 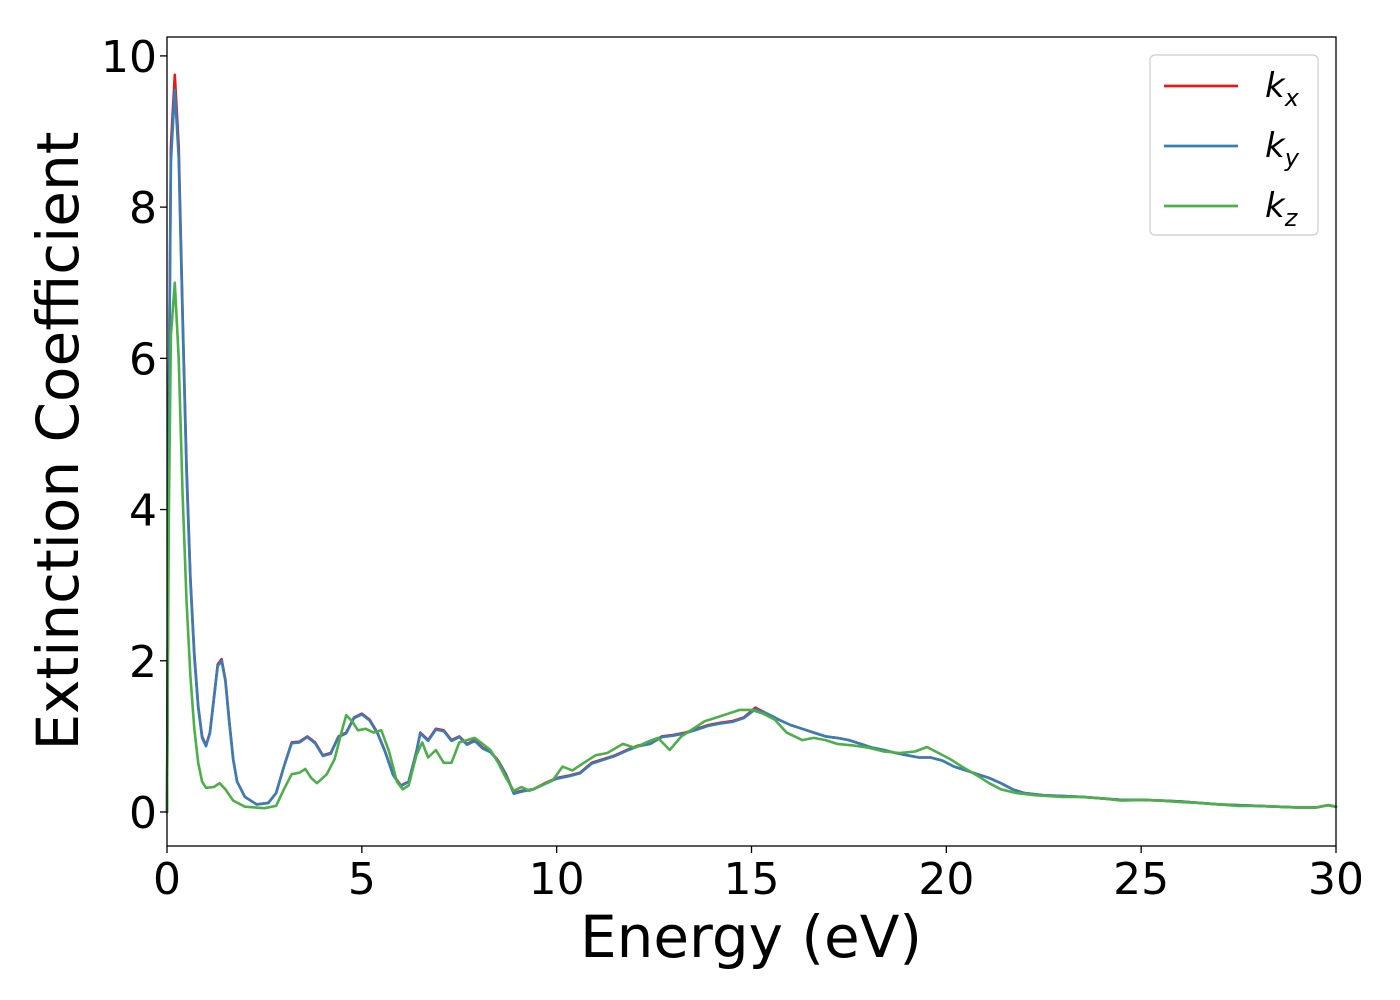 I want to click on y-tick-label: 10, so click(x=129, y=57).